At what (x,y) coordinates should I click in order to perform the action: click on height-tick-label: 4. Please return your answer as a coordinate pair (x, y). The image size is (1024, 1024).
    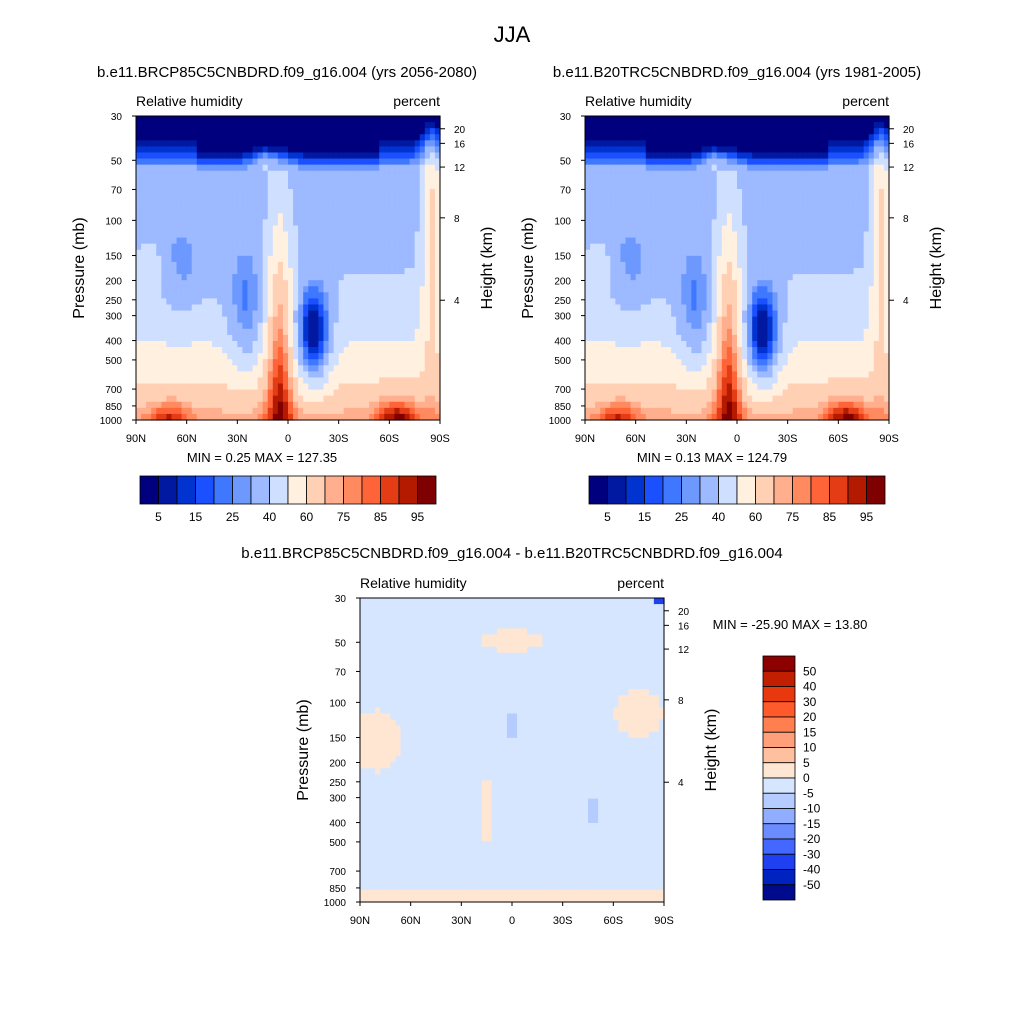
    Looking at the image, I should click on (457, 301).